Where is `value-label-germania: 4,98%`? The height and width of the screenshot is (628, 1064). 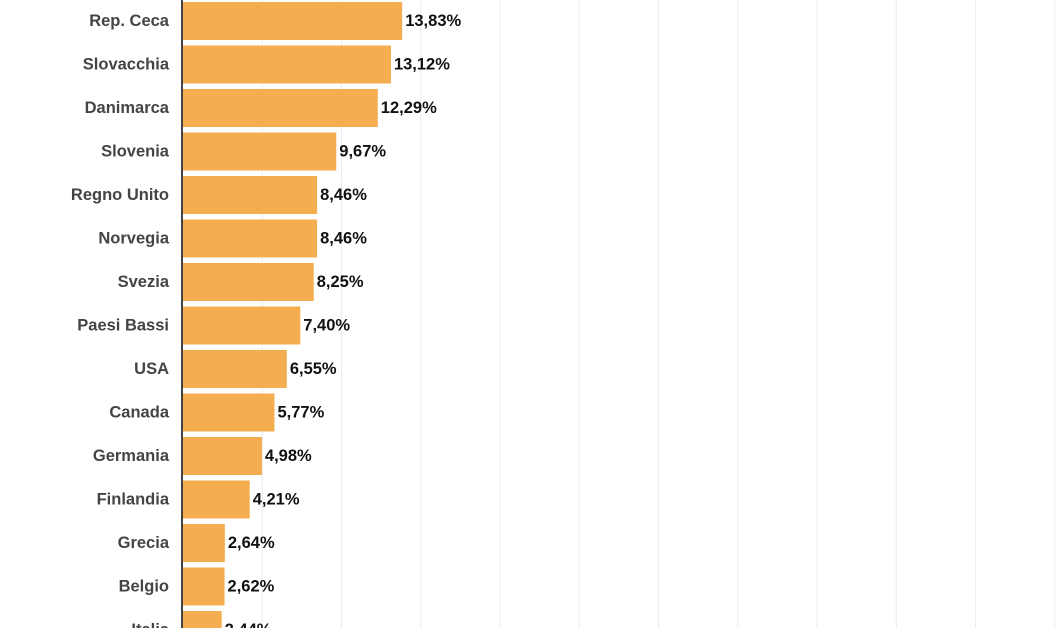 value-label-germania: 4,98% is located at coordinates (288, 456).